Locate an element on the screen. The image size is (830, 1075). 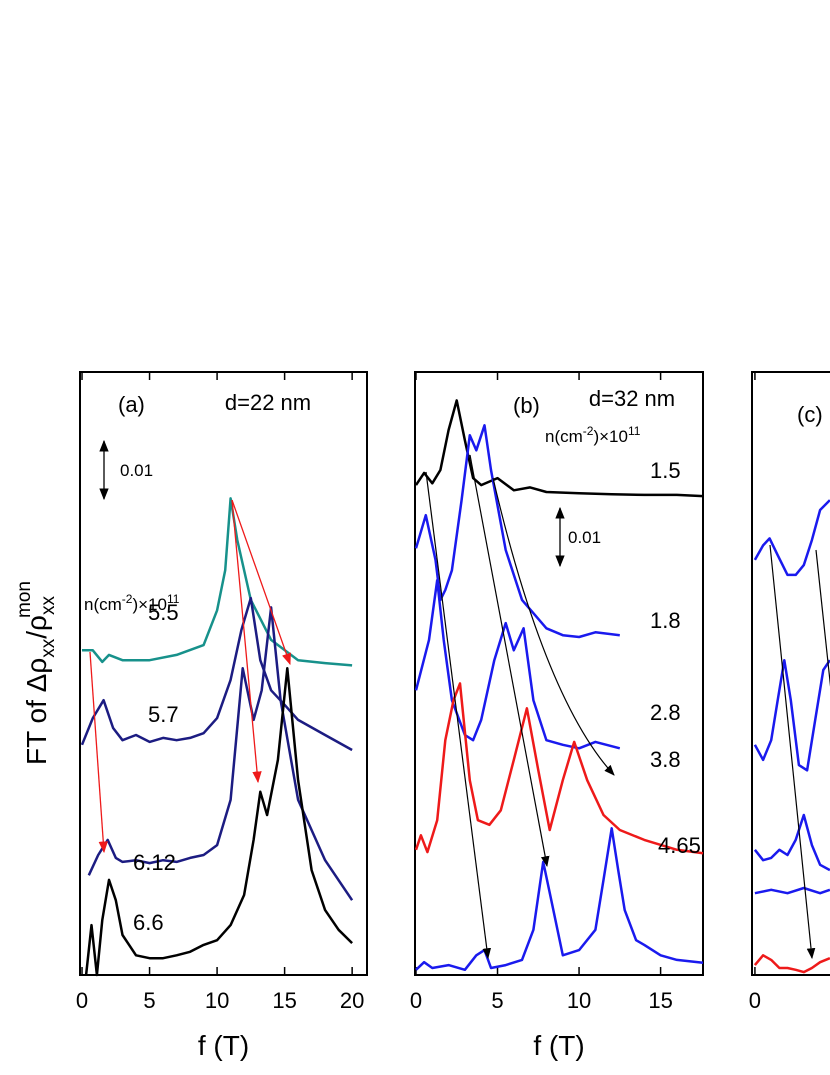
plot-frame is located at coordinates (790, 673).